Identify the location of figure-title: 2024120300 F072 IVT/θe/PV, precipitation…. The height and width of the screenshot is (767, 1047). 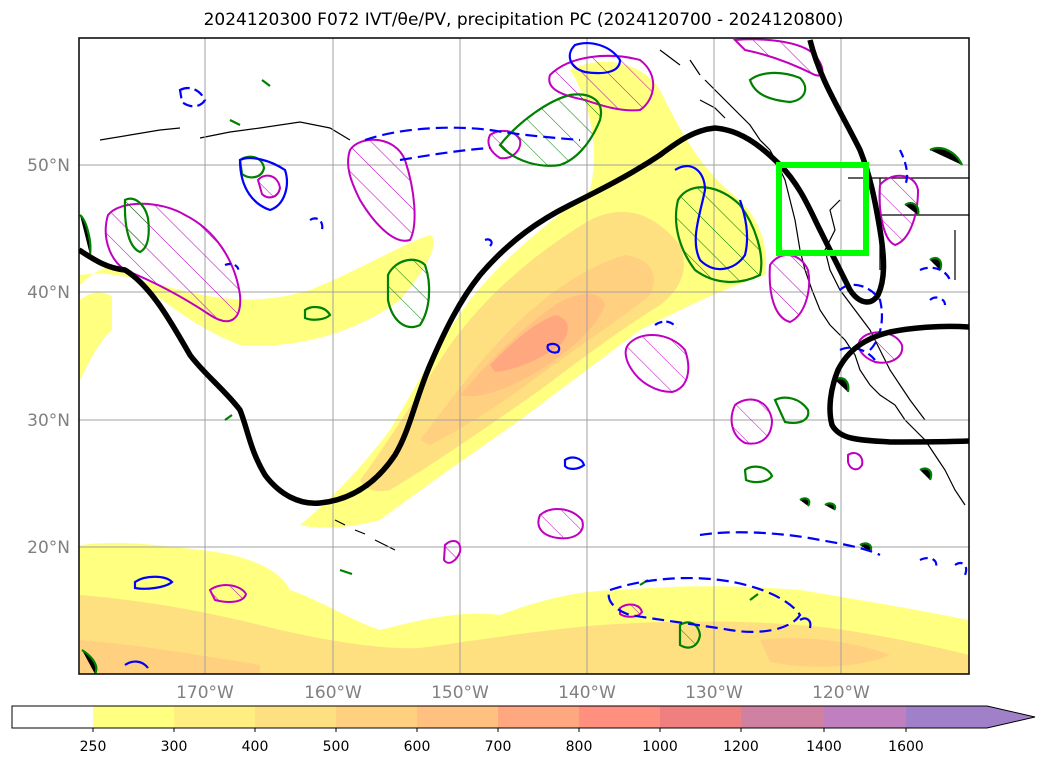
(523, 20).